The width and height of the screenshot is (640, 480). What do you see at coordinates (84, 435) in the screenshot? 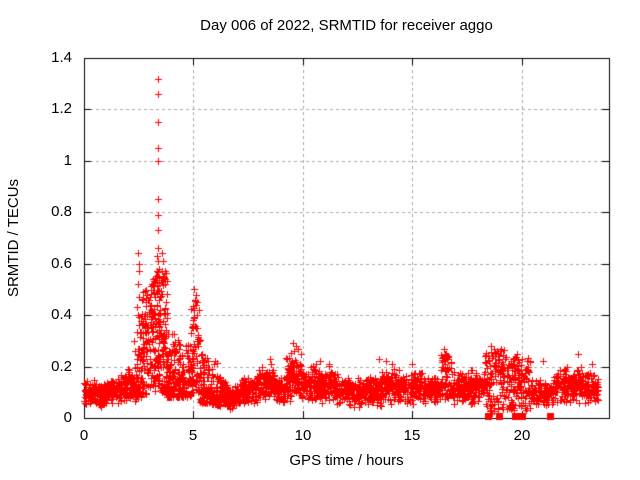
I see `x-tick-label: 0` at bounding box center [84, 435].